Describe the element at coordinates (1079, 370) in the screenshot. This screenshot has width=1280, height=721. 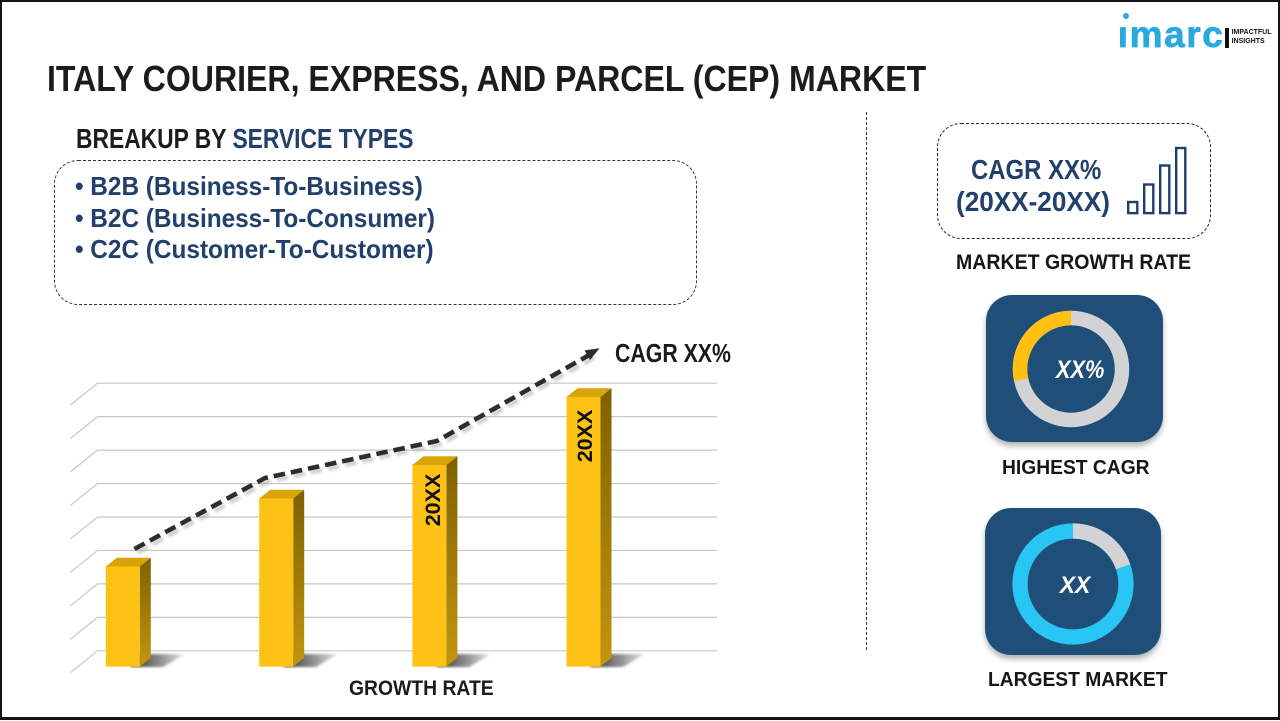
I see `svg-text: XX%` at that location.